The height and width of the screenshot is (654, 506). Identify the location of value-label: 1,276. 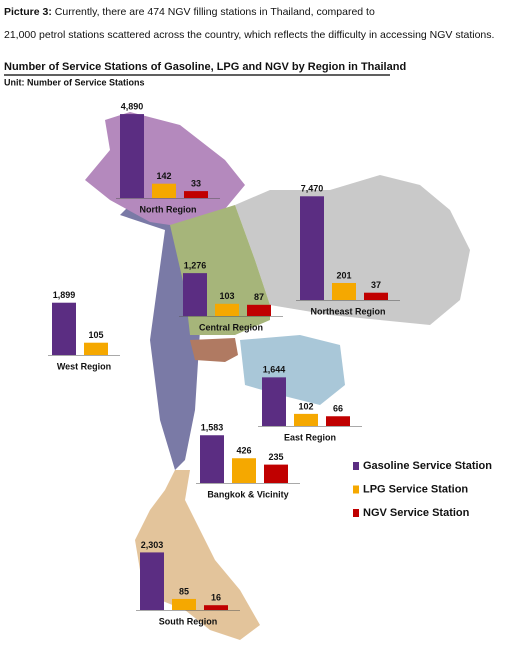
(195, 266).